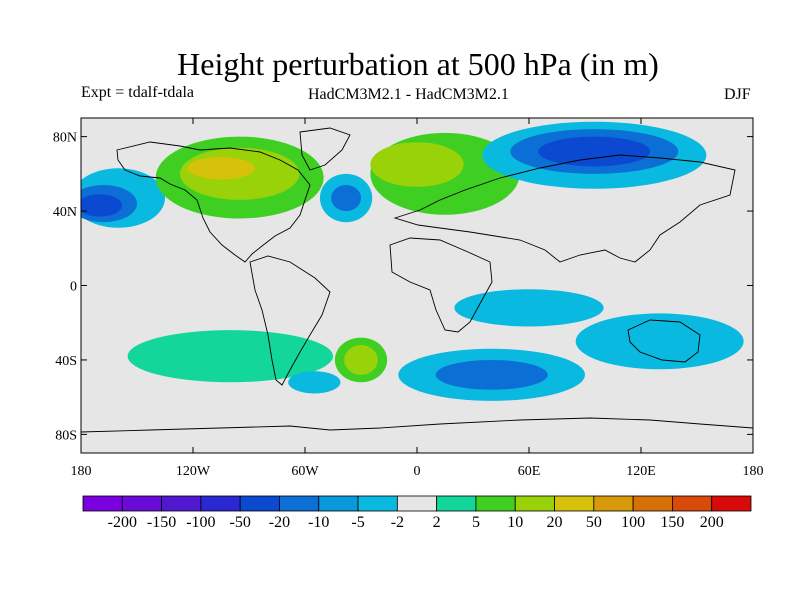 The width and height of the screenshot is (800, 600). I want to click on anomaly-siberia-negative-core, so click(594, 151).